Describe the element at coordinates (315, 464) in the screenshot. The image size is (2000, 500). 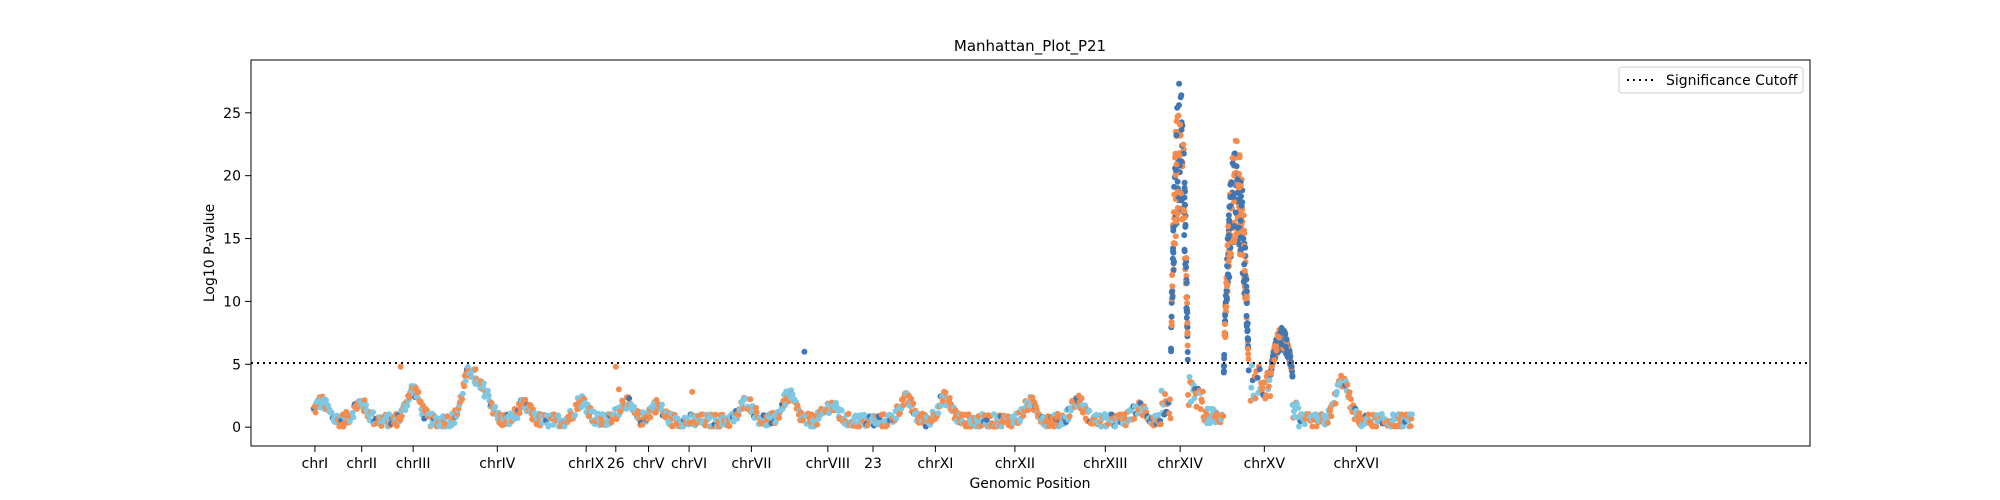
I see `x-tick-label: chrI` at that location.